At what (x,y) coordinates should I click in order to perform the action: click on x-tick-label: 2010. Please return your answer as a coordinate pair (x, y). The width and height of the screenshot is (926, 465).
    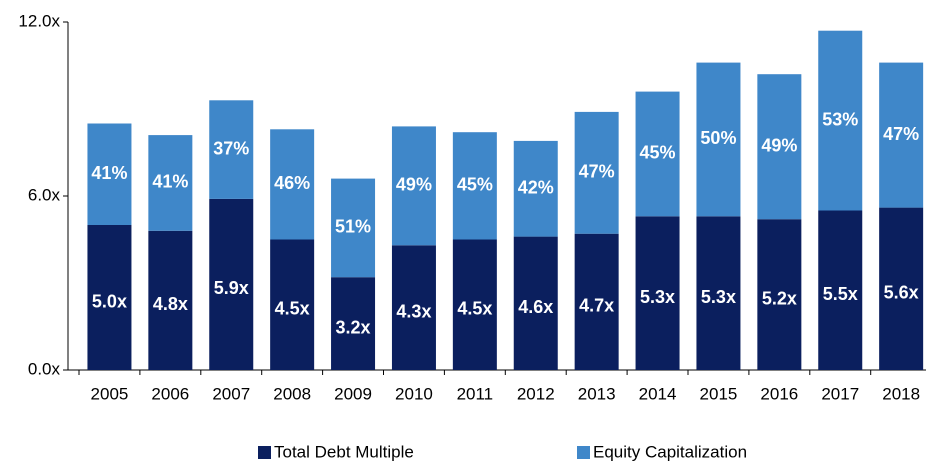
    Looking at the image, I should click on (414, 393).